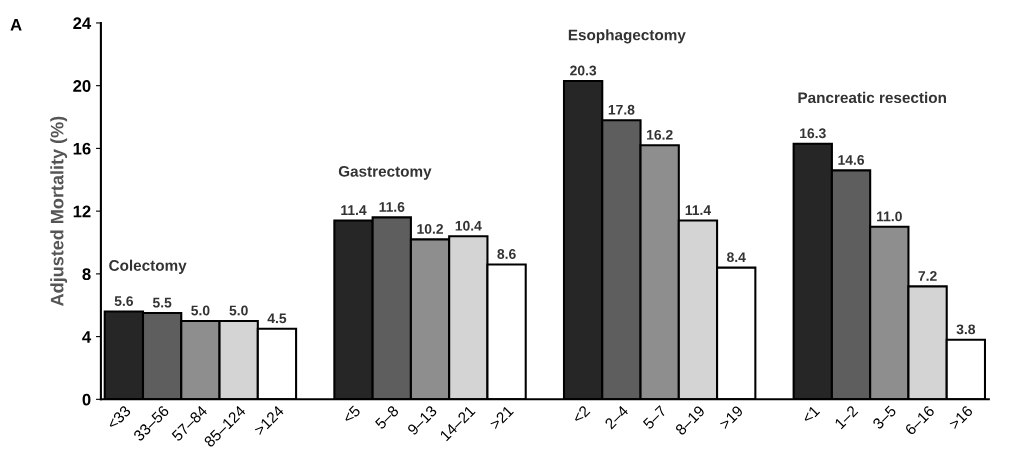 This screenshot has width=1009, height=459. What do you see at coordinates (430, 229) in the screenshot?
I see `data-label: 10.2` at bounding box center [430, 229].